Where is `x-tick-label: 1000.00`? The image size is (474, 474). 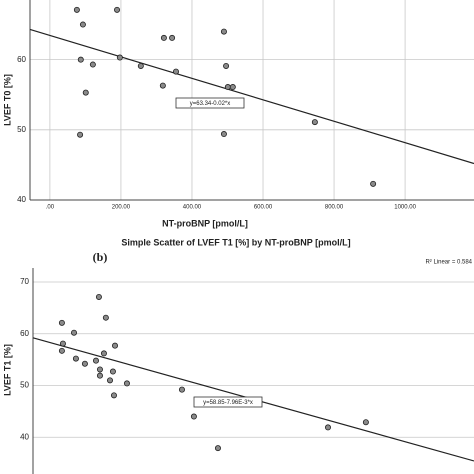
x-tick-label: 1000.00 is located at coordinates (405, 208).